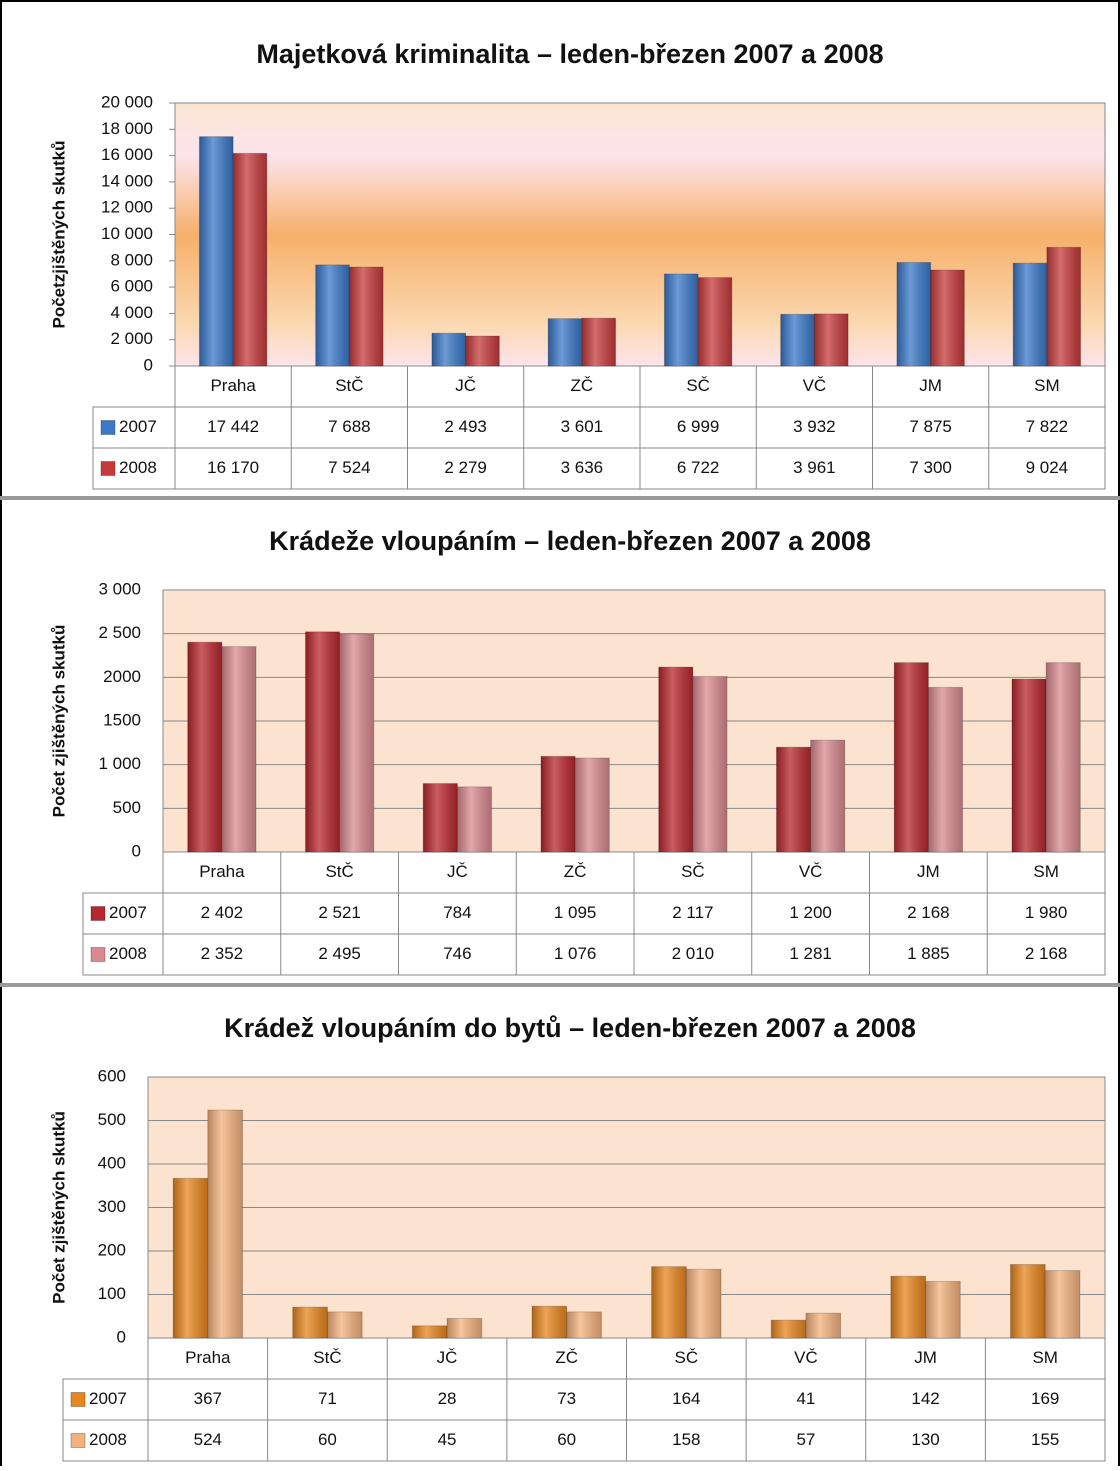 This screenshot has height=1471, width=1120. What do you see at coordinates (1047, 467) in the screenshot?
I see `table-value: 9 024` at bounding box center [1047, 467].